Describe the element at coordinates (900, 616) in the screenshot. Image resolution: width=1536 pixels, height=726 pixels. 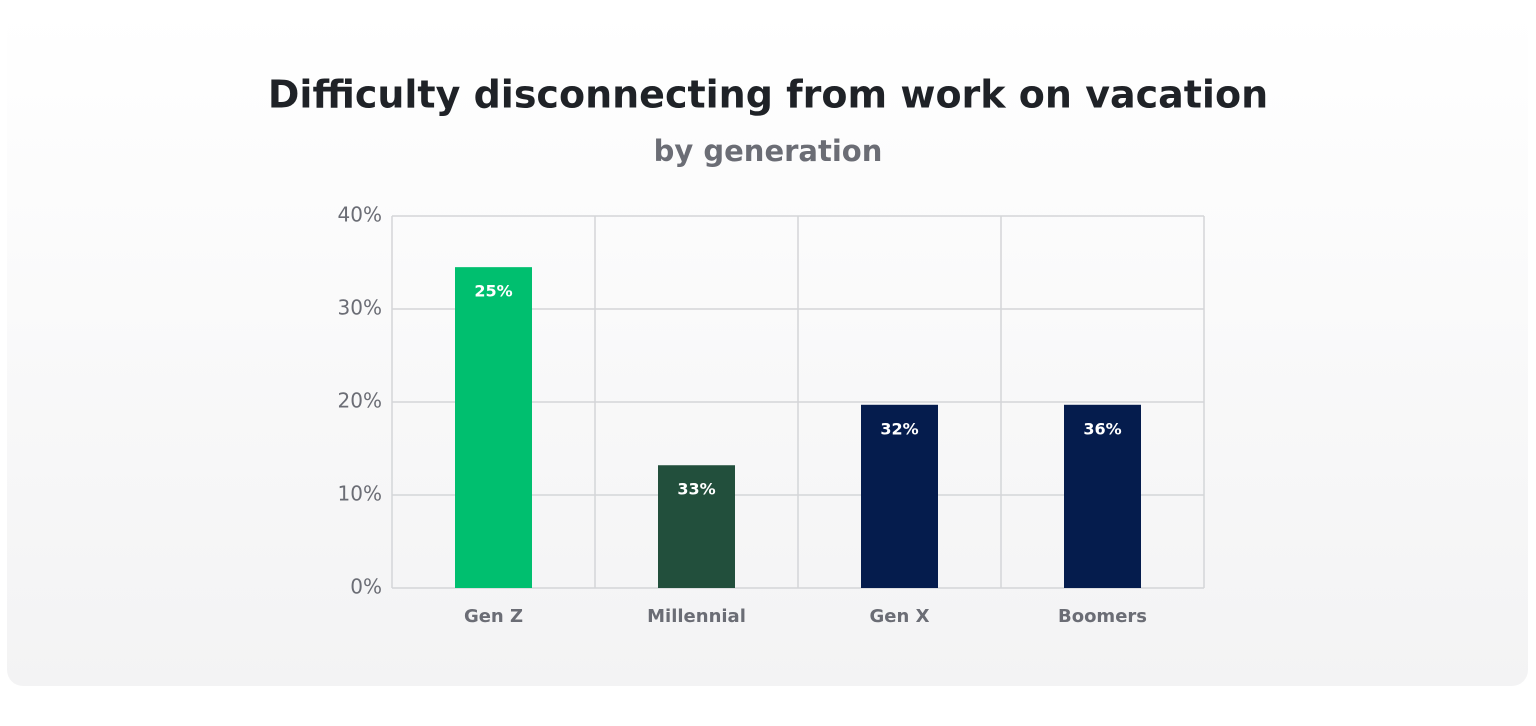
I see `x-tick-label: Gen X` at that location.